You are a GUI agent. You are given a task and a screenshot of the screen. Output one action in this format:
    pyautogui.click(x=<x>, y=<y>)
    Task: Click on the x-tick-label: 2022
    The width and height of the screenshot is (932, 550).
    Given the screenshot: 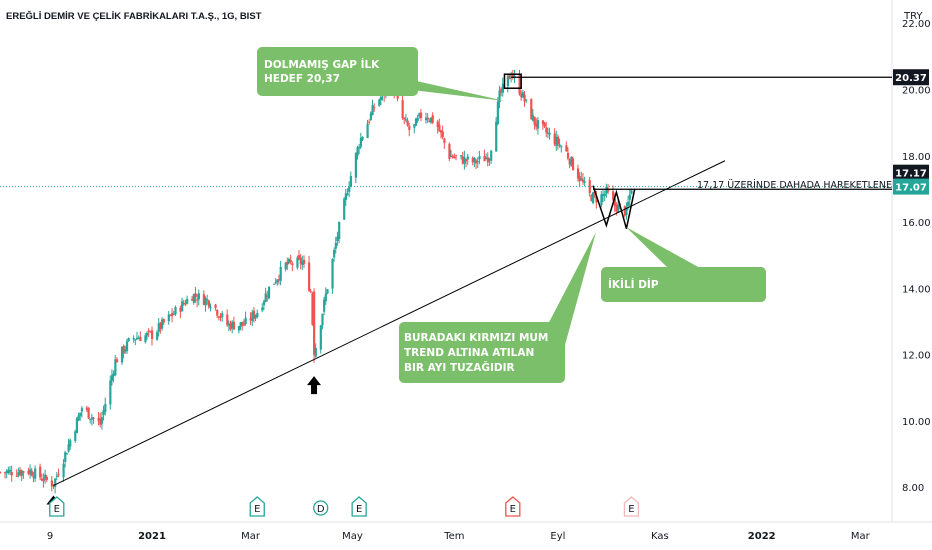 What is the action you would take?
    pyautogui.click(x=762, y=536)
    